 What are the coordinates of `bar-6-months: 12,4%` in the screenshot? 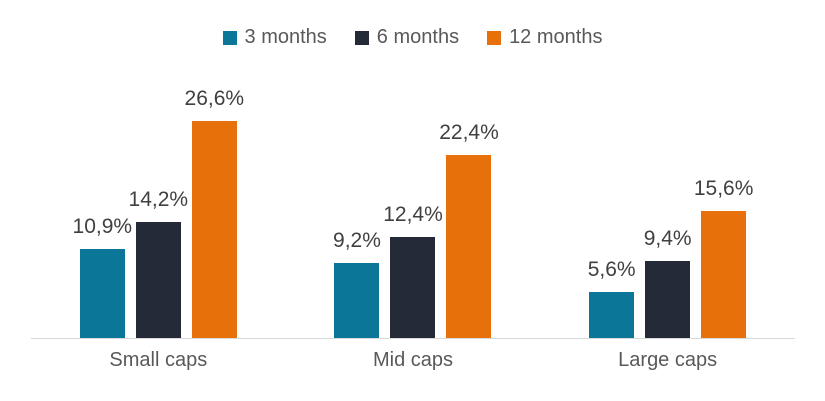 It's located at (413, 270).